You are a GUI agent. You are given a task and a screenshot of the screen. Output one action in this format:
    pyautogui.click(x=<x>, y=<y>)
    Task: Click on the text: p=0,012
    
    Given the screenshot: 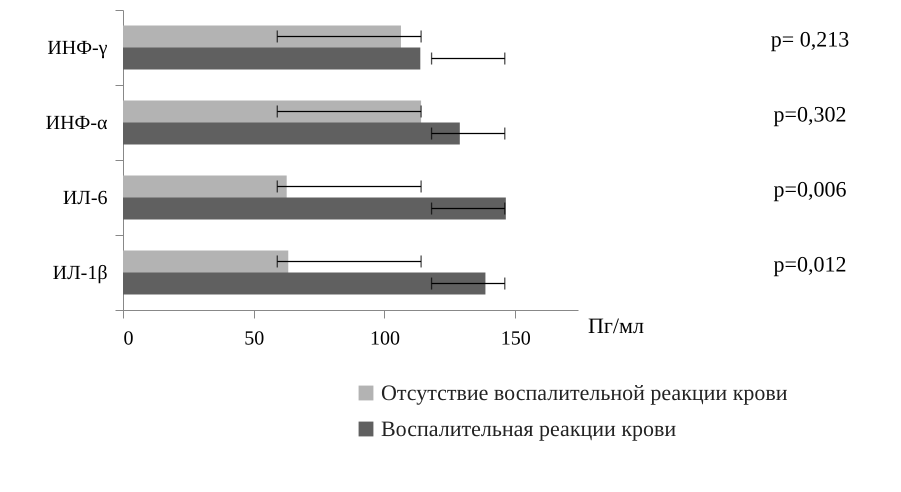 What is the action you would take?
    pyautogui.click(x=810, y=264)
    